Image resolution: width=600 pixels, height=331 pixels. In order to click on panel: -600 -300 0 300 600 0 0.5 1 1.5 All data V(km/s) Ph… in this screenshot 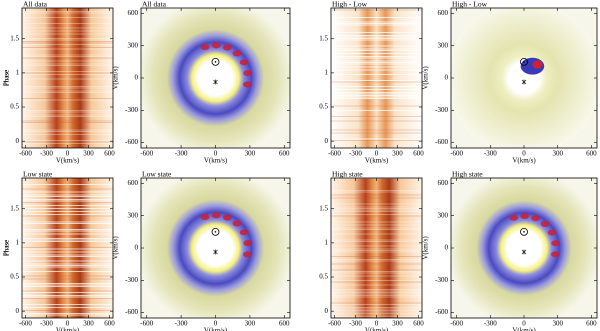, I will do `click(59, 82)`.